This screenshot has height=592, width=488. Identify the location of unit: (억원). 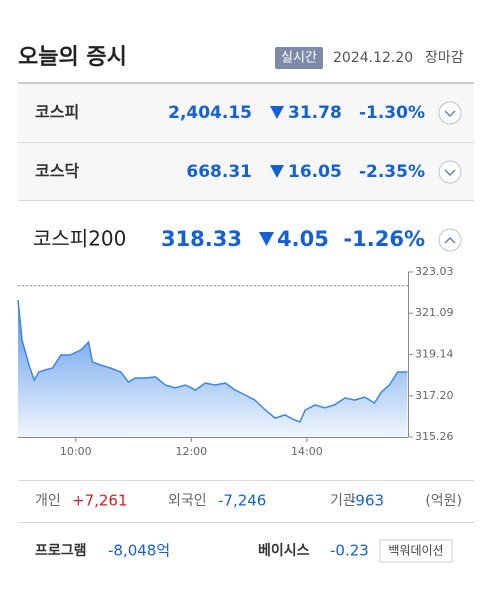
(443, 501).